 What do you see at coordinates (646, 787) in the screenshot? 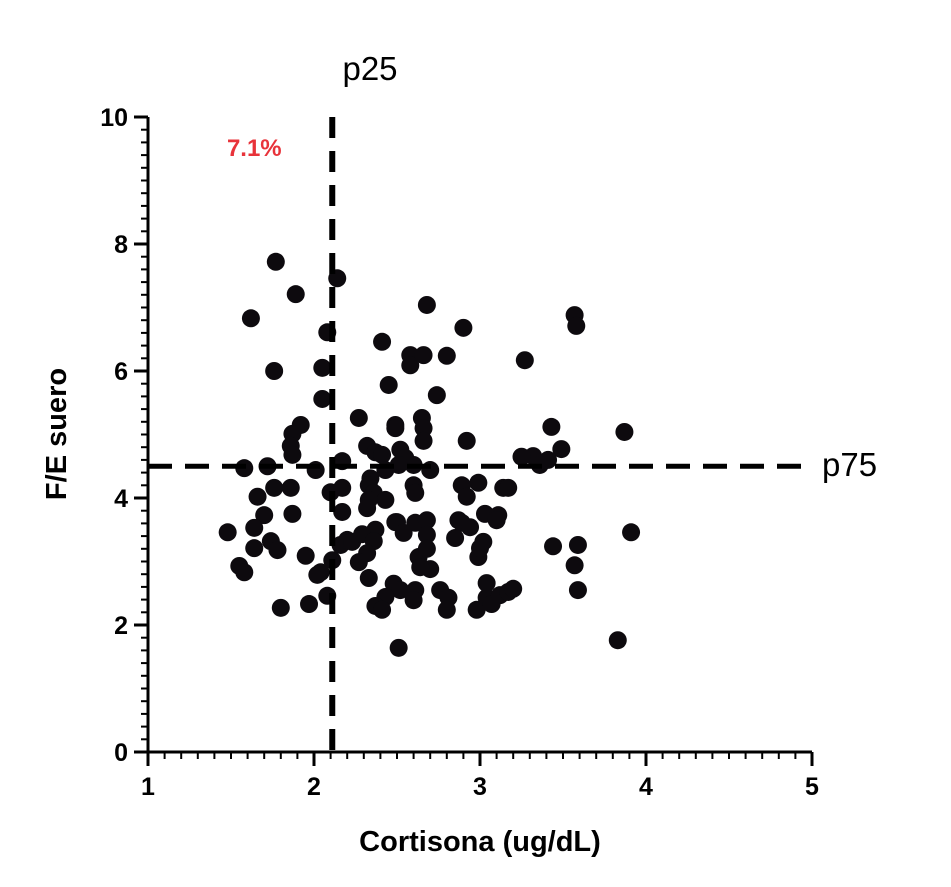
I see `x-tick-label: 4` at bounding box center [646, 787].